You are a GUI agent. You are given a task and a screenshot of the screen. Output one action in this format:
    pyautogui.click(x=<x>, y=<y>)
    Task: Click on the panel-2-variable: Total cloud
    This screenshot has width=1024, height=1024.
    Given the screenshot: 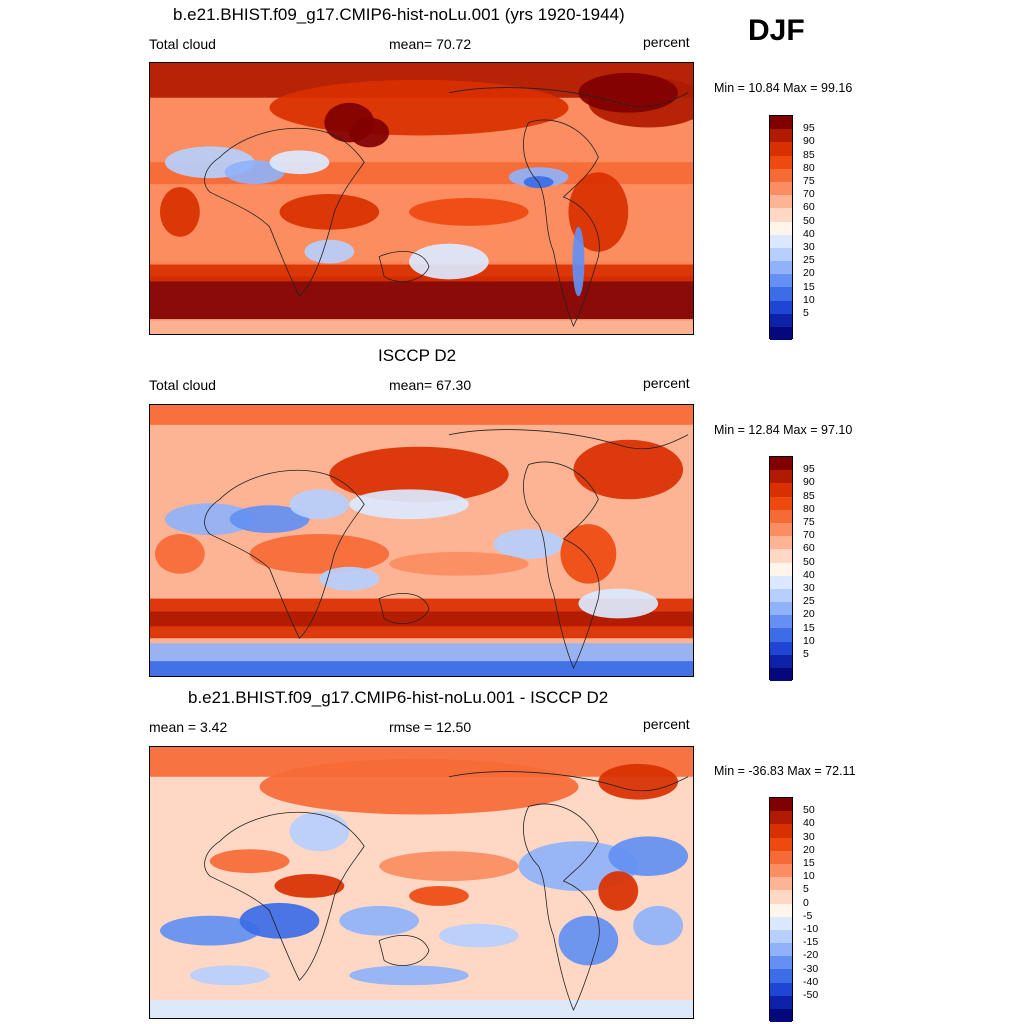 What is the action you would take?
    pyautogui.click(x=182, y=385)
    